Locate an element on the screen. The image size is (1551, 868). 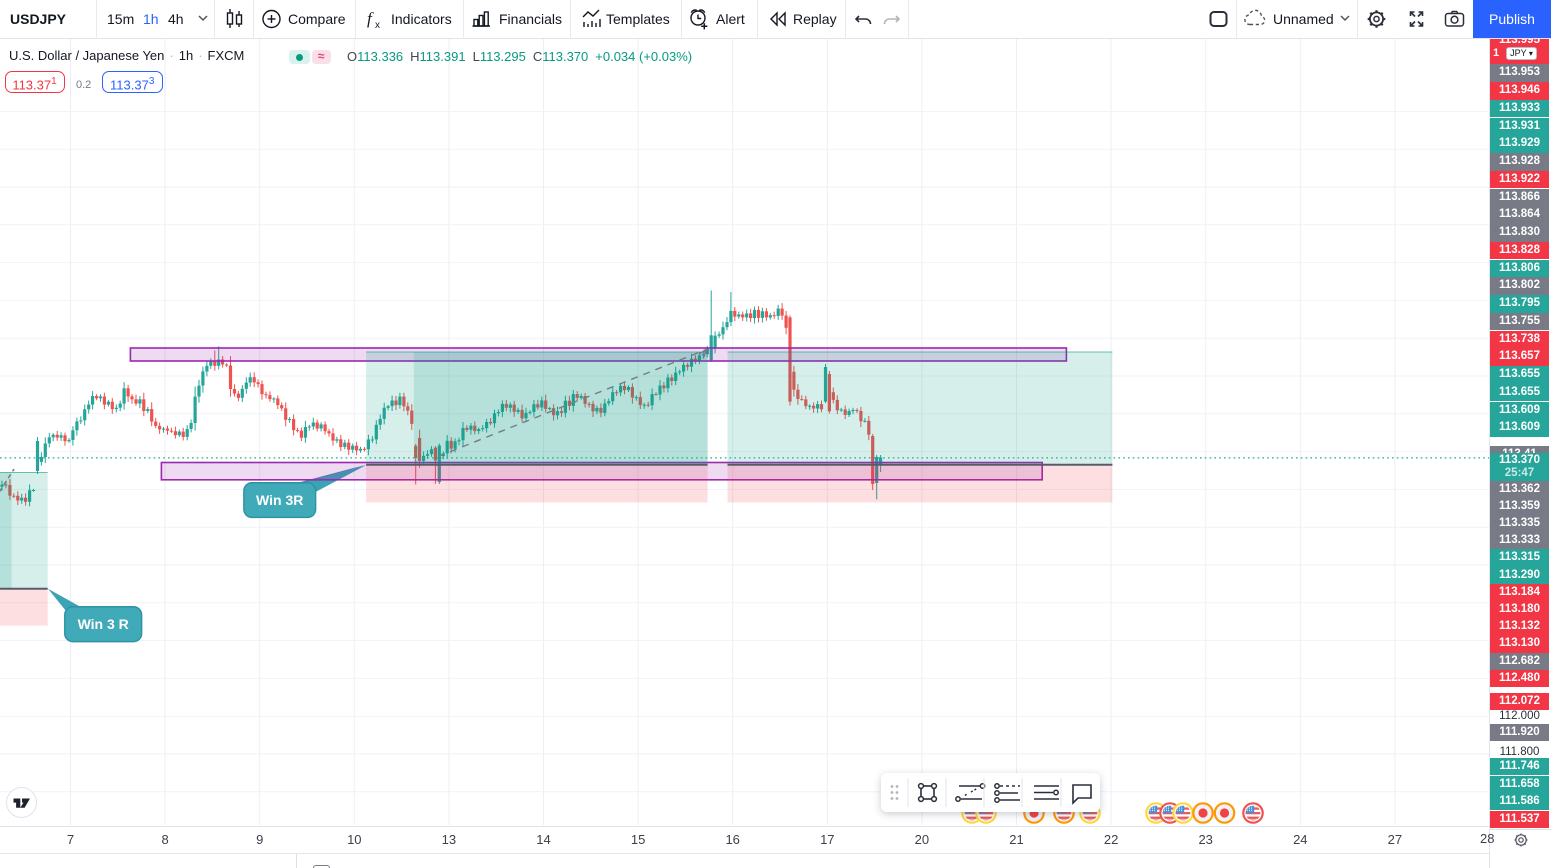
svg-text: Win 3R is located at coordinates (279, 500).